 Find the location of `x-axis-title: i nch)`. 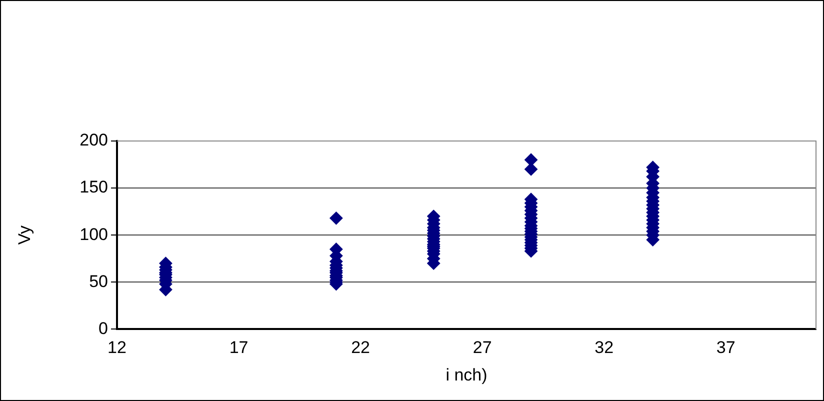

x-axis-title: i nch) is located at coordinates (467, 374).